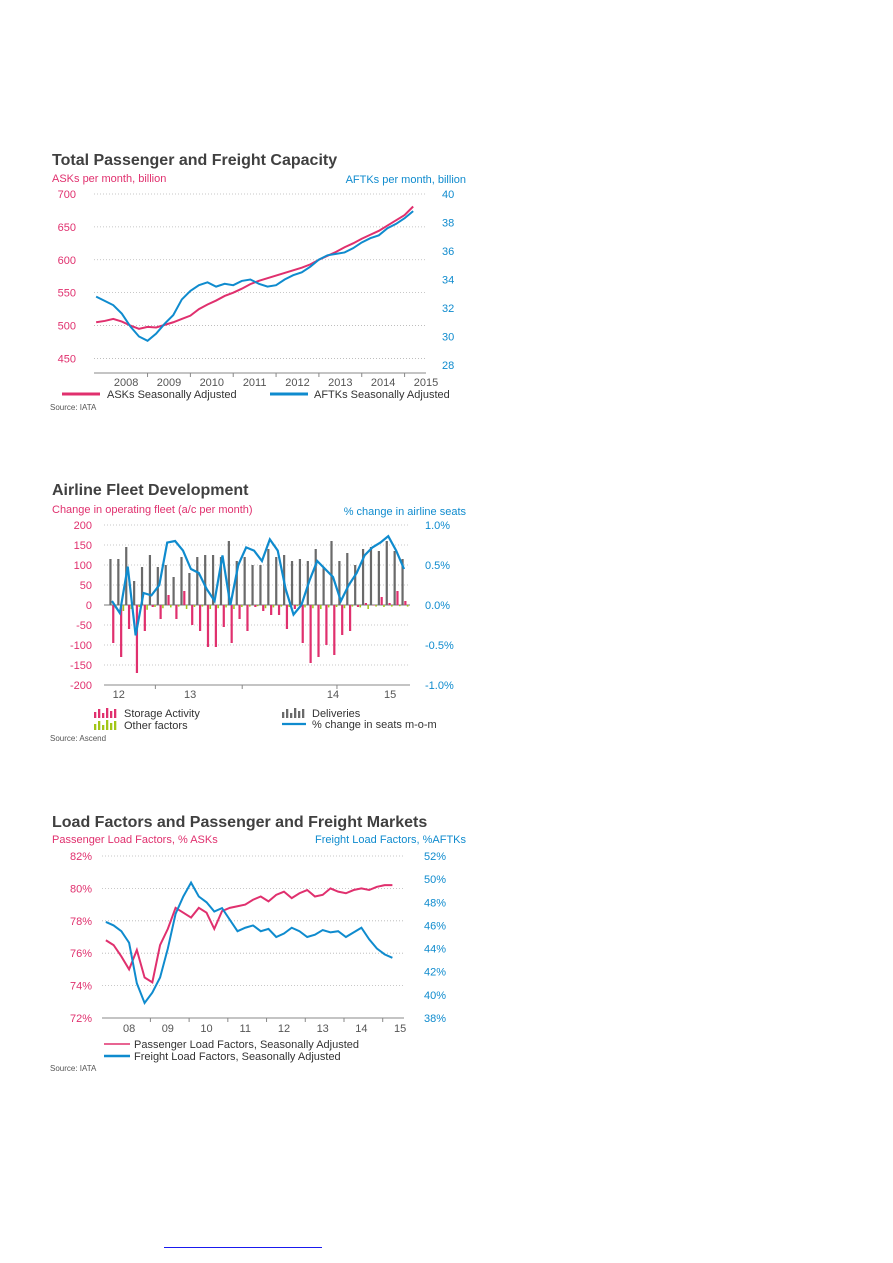  What do you see at coordinates (78, 738) in the screenshot?
I see `chart-source: Source: Ascend` at bounding box center [78, 738].